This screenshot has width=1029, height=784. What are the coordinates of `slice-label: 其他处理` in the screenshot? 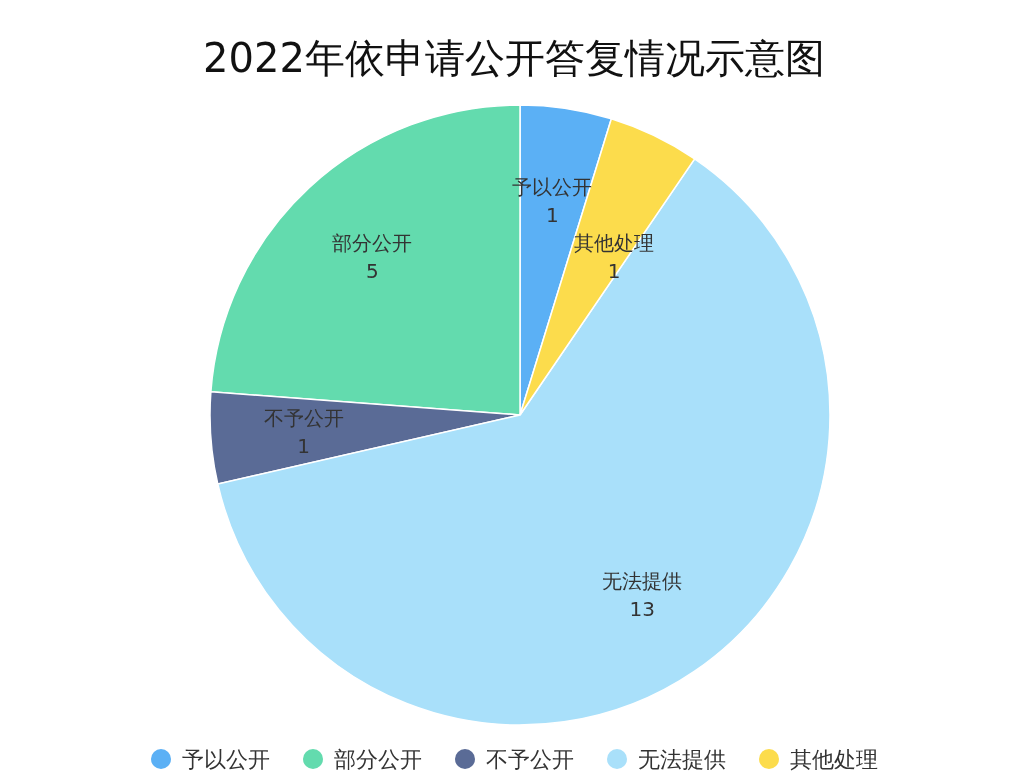 It's located at (614, 243).